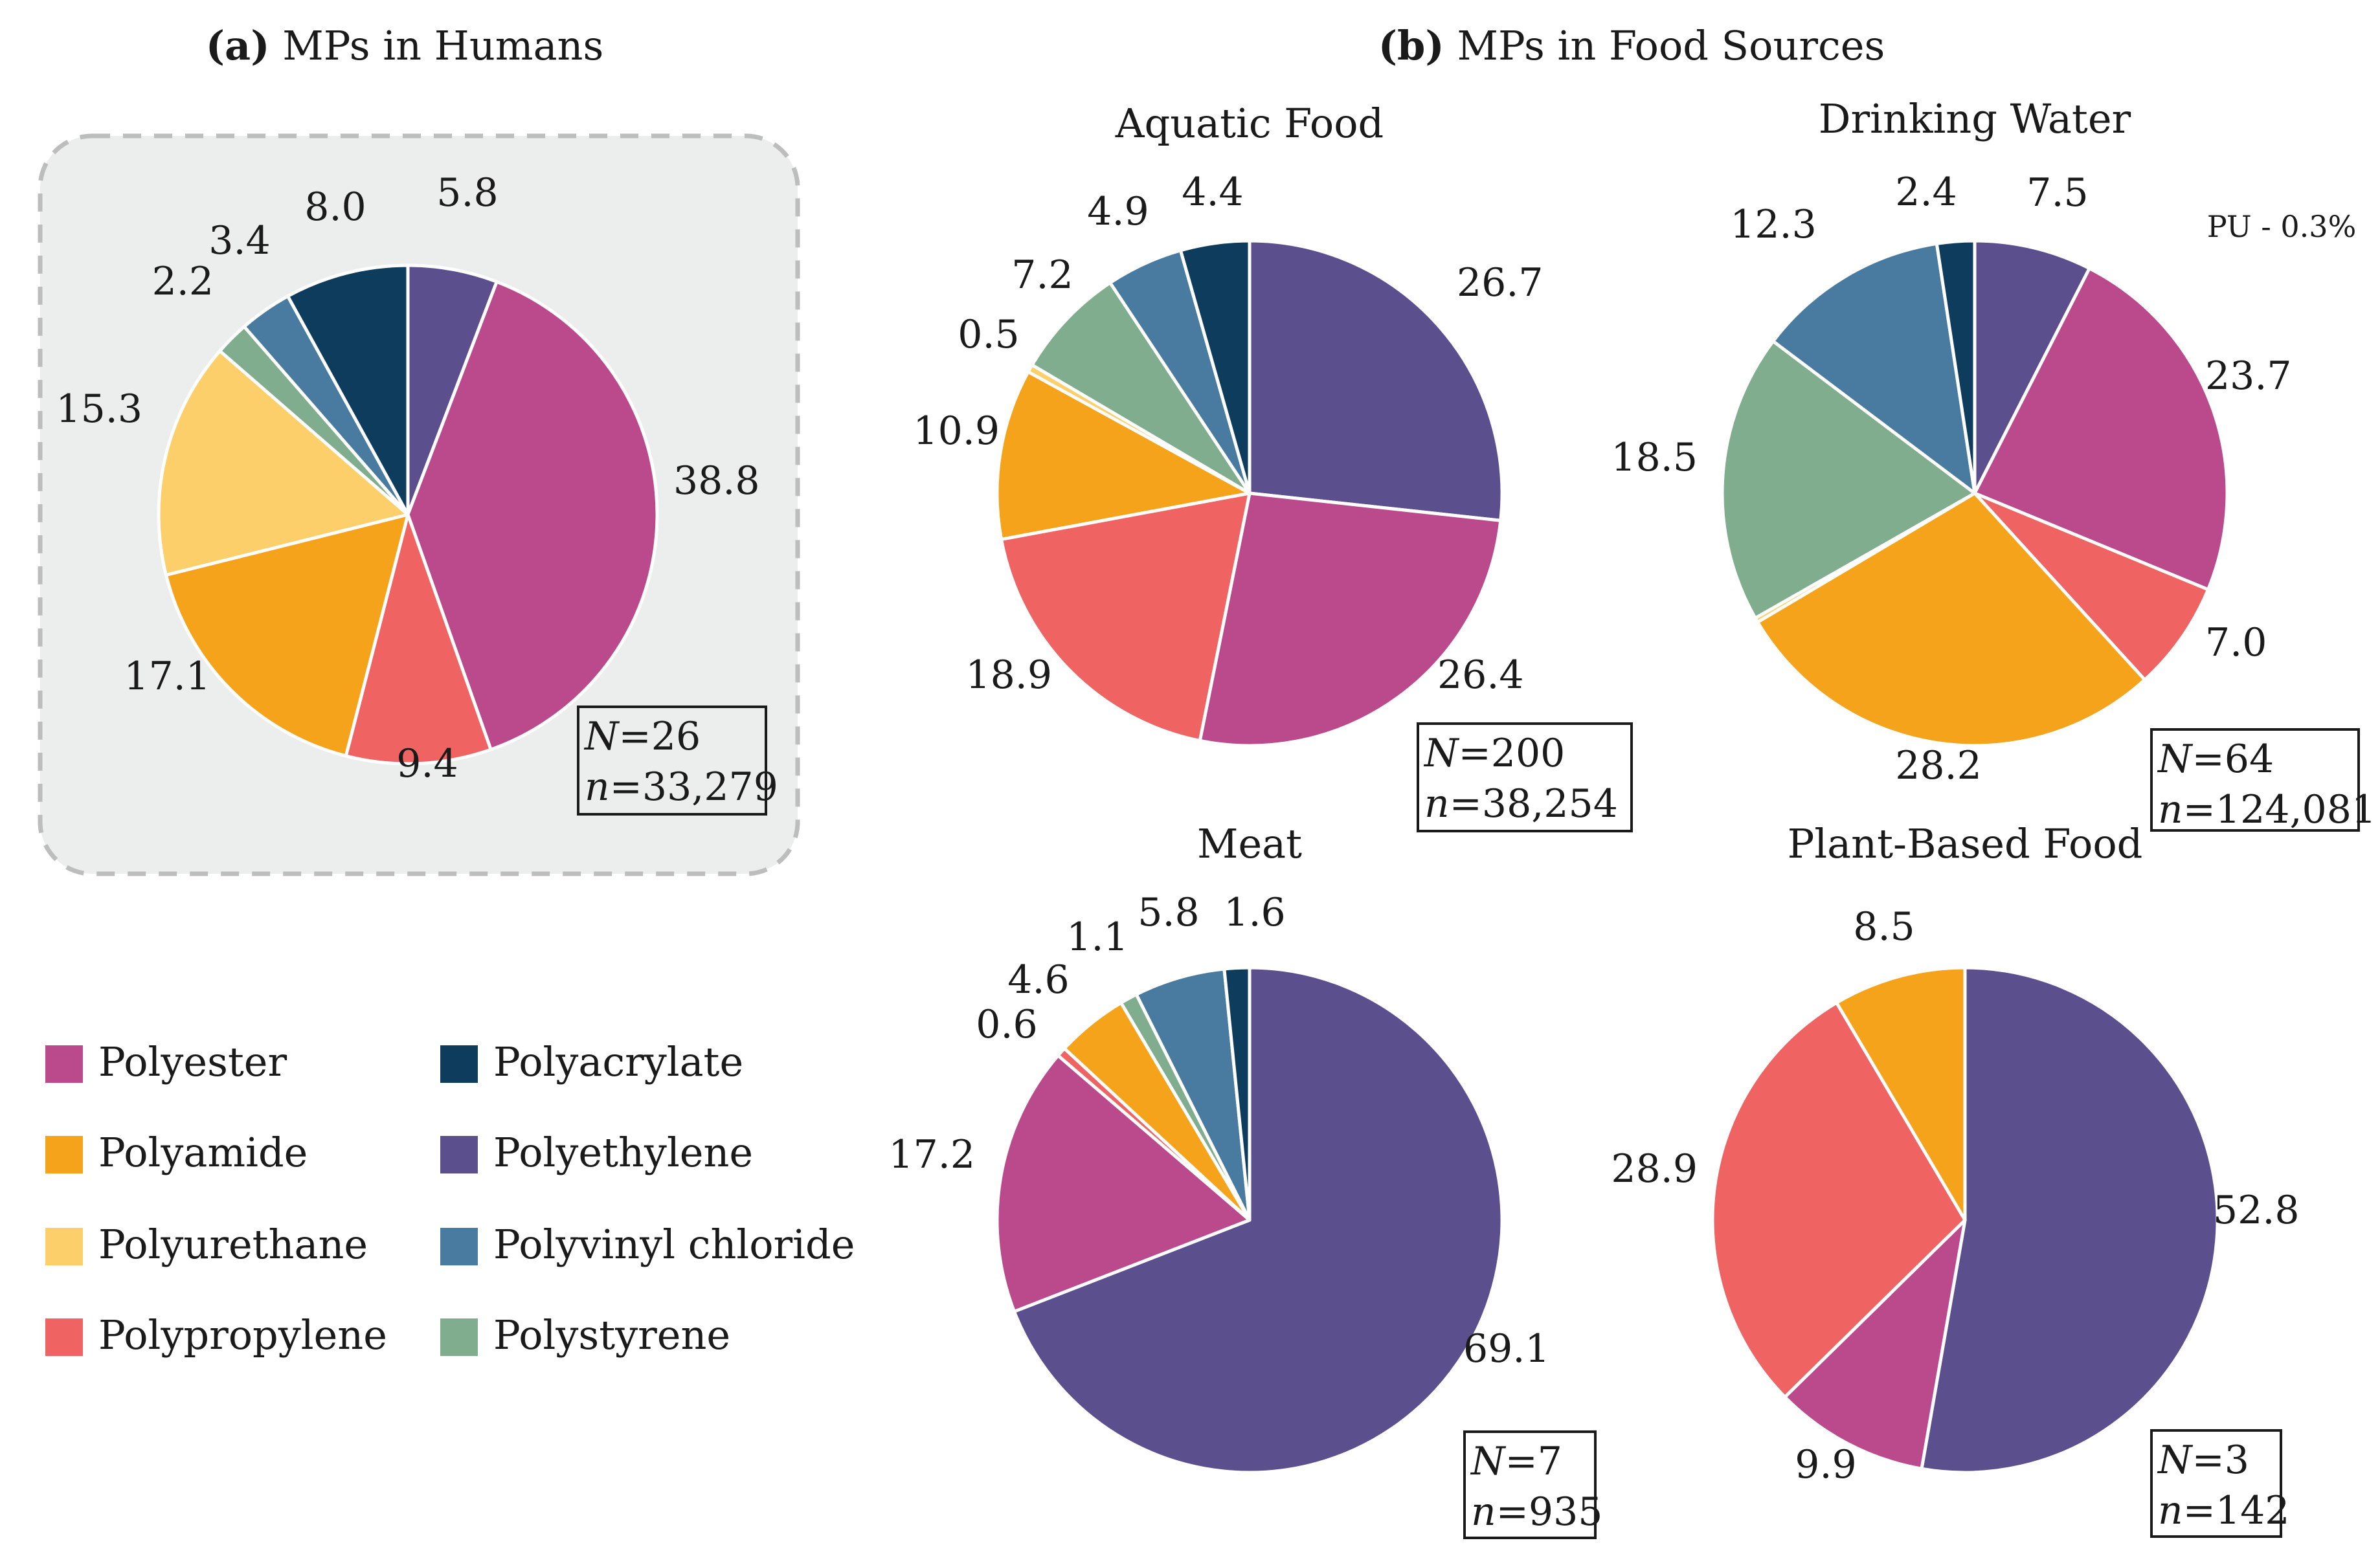 The height and width of the screenshot is (1556, 2380). What do you see at coordinates (1774, 224) in the screenshot?
I see `data-label-polyvinyl-chloride: 12.3` at bounding box center [1774, 224].